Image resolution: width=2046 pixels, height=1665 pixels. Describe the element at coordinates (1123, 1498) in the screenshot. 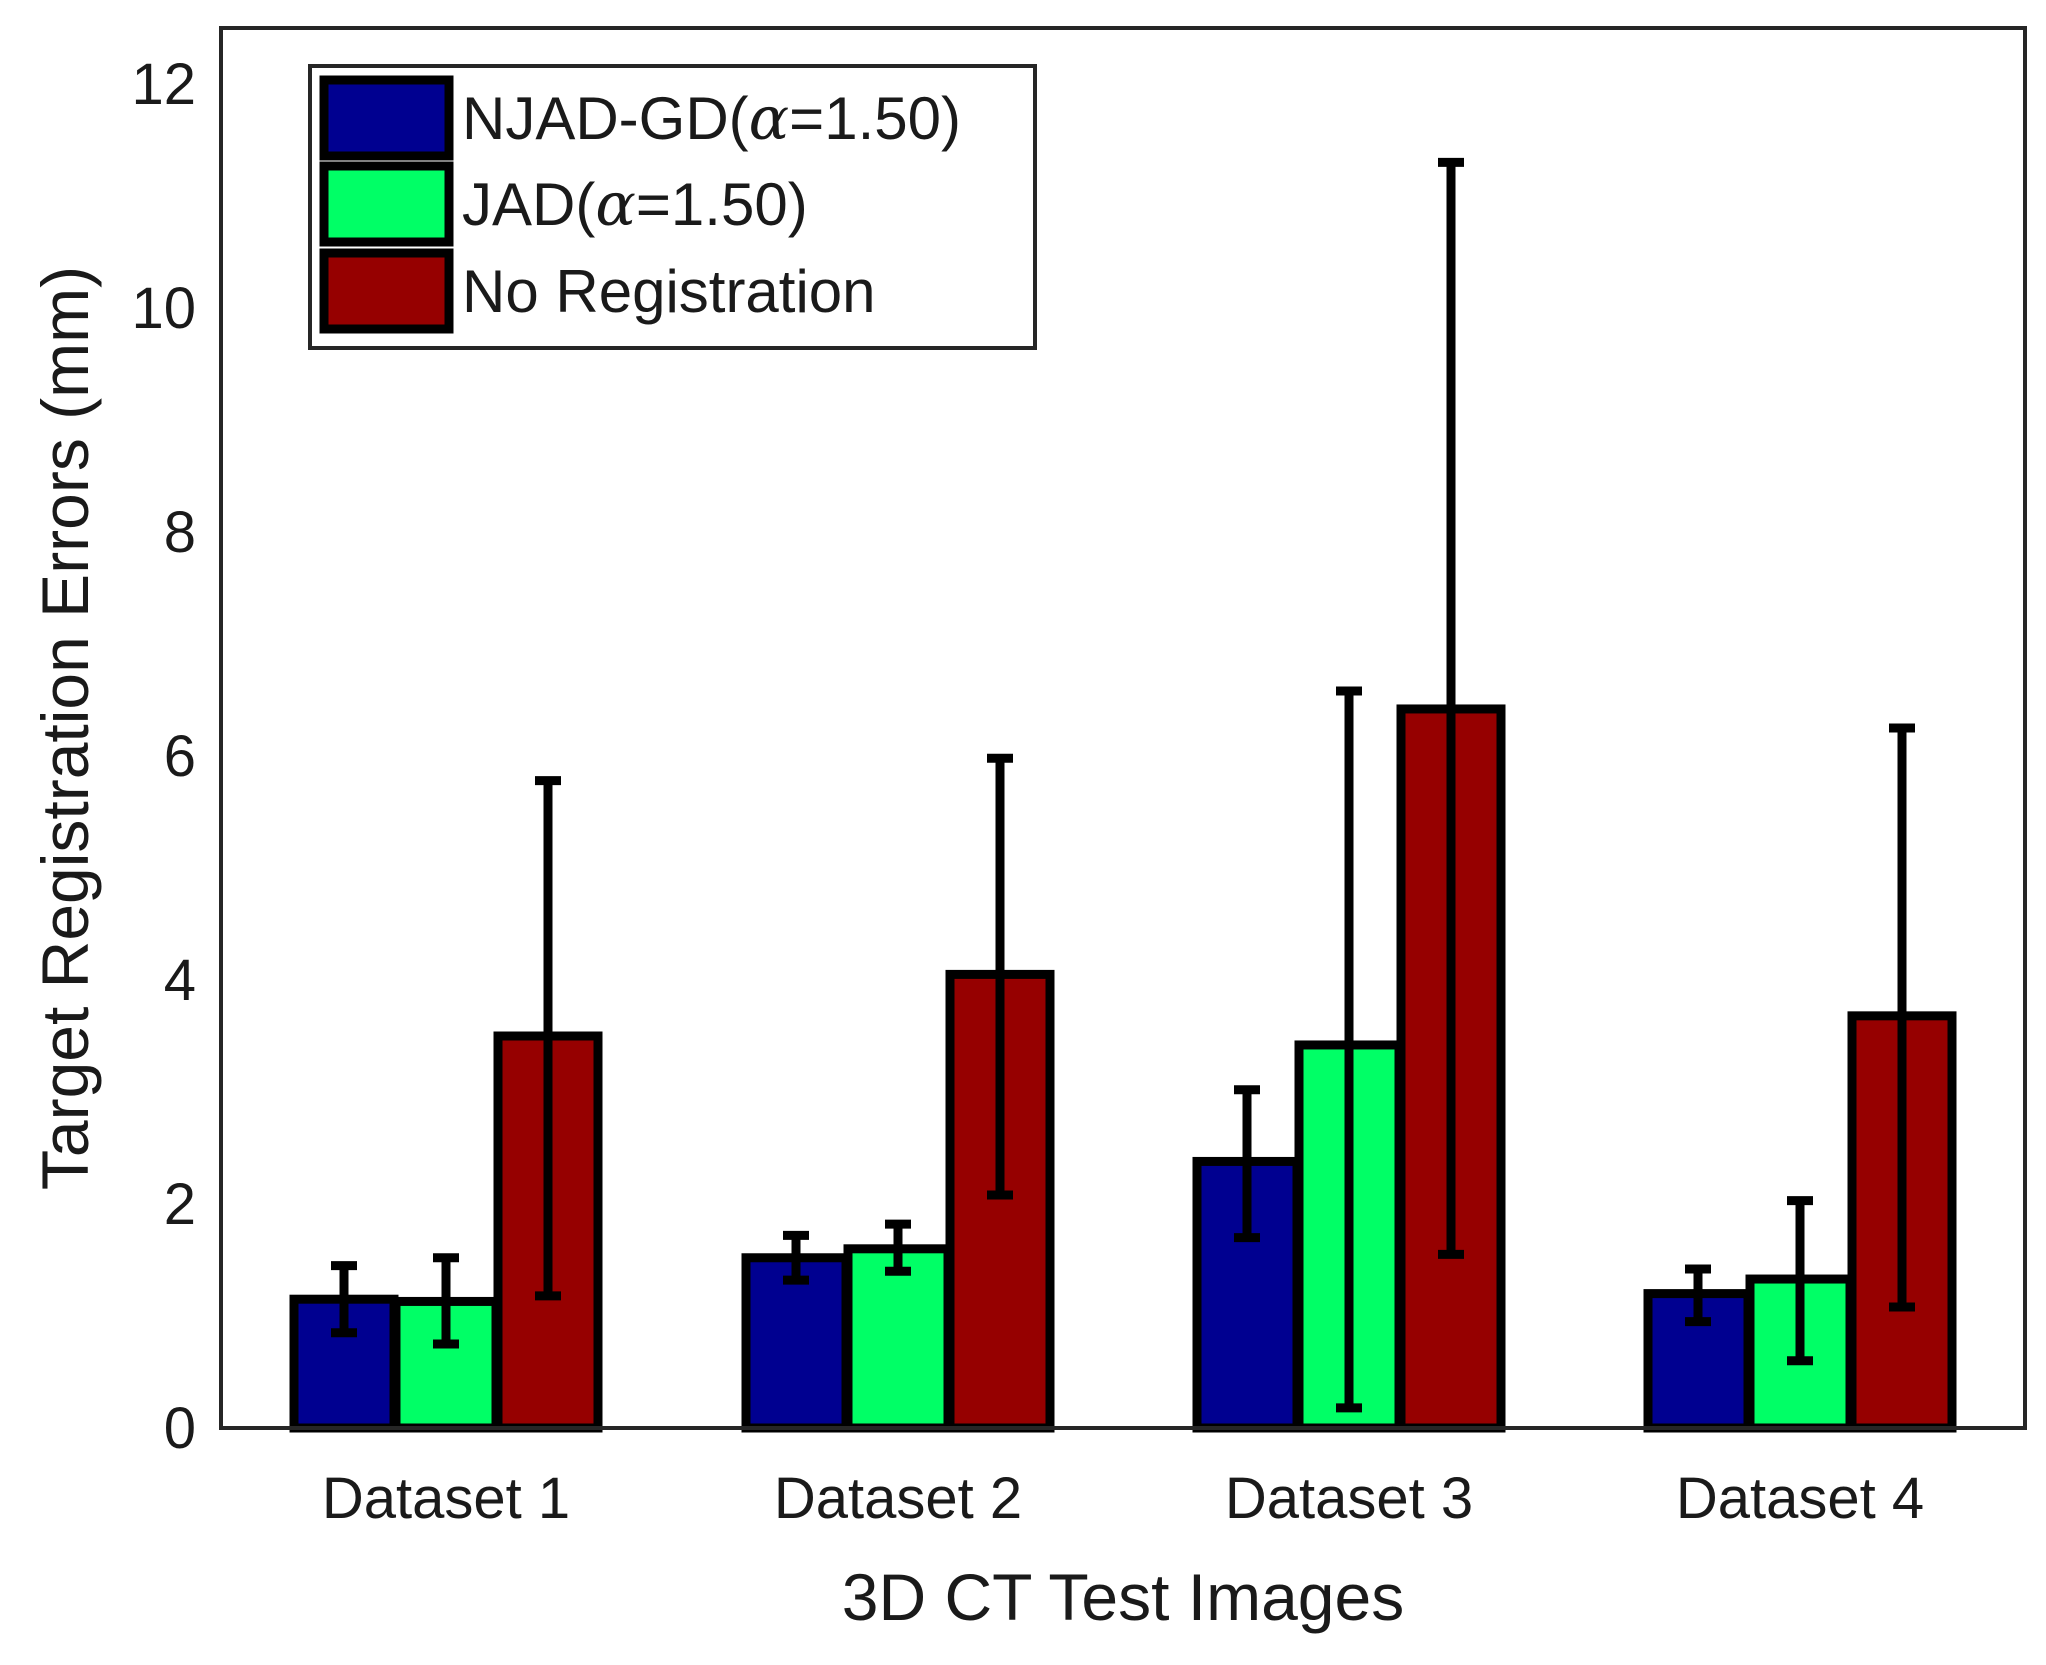

I see `x-axis: Dataset 1 Dataset 2 Dataset 3 Dataset 4` at that location.